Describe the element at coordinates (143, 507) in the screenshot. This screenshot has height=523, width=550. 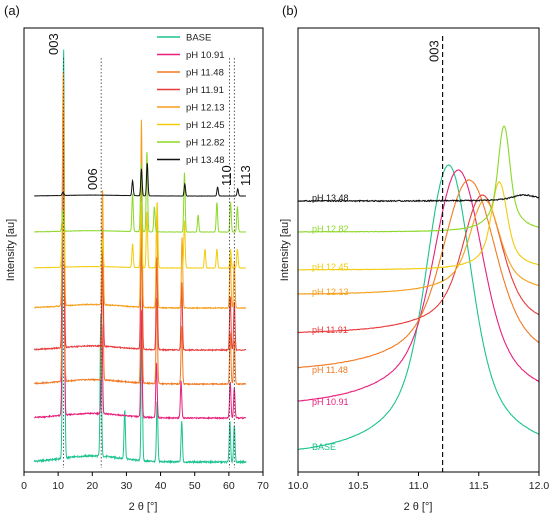
I see `panel-a-x-axis-label: 2 θ [°]` at that location.